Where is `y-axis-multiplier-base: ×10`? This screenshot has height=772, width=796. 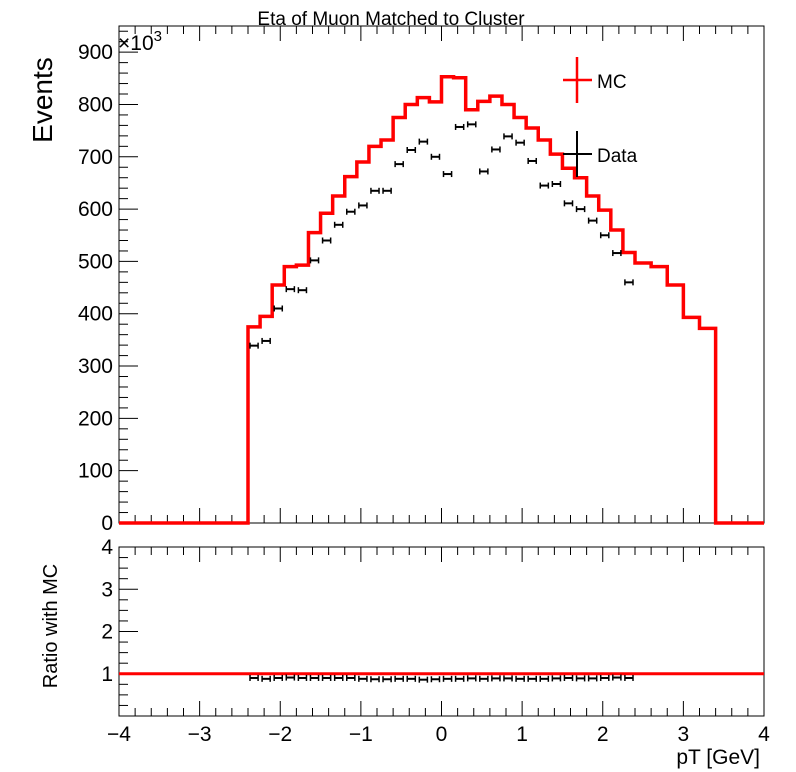 y-axis-multiplier-base: ×10 is located at coordinates (136, 43).